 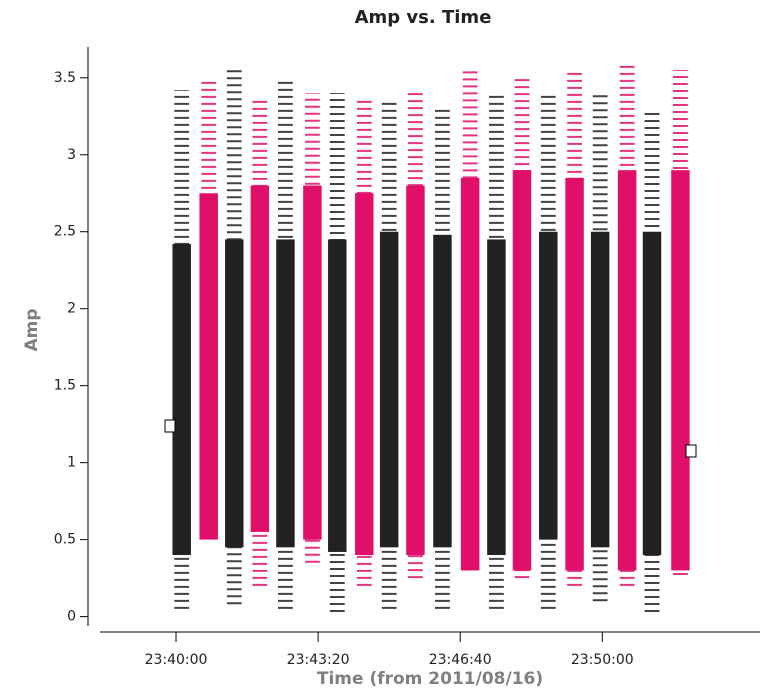 What do you see at coordinates (65, 540) in the screenshot?
I see `y-tick-label: 0.5` at bounding box center [65, 540].